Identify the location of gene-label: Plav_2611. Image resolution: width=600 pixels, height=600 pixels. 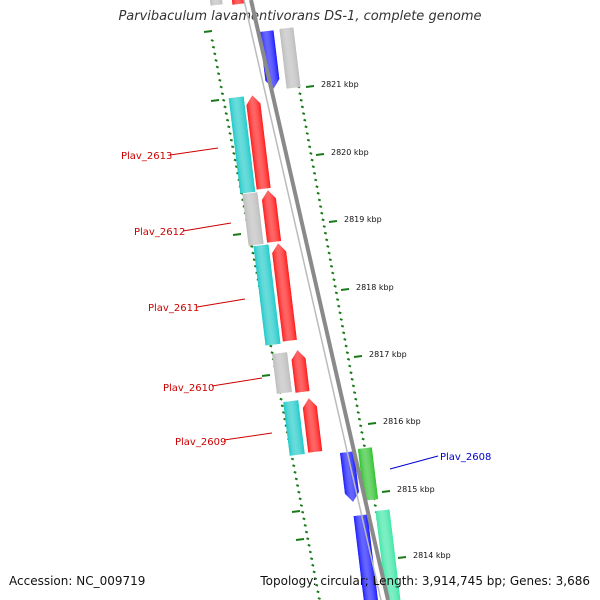
(173, 308).